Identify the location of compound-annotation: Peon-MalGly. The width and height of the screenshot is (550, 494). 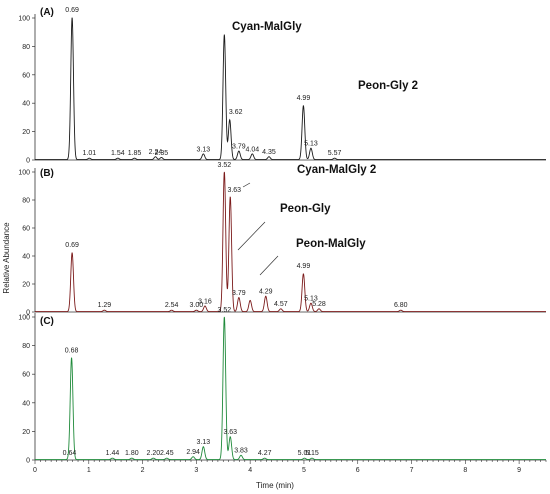
(331, 244).